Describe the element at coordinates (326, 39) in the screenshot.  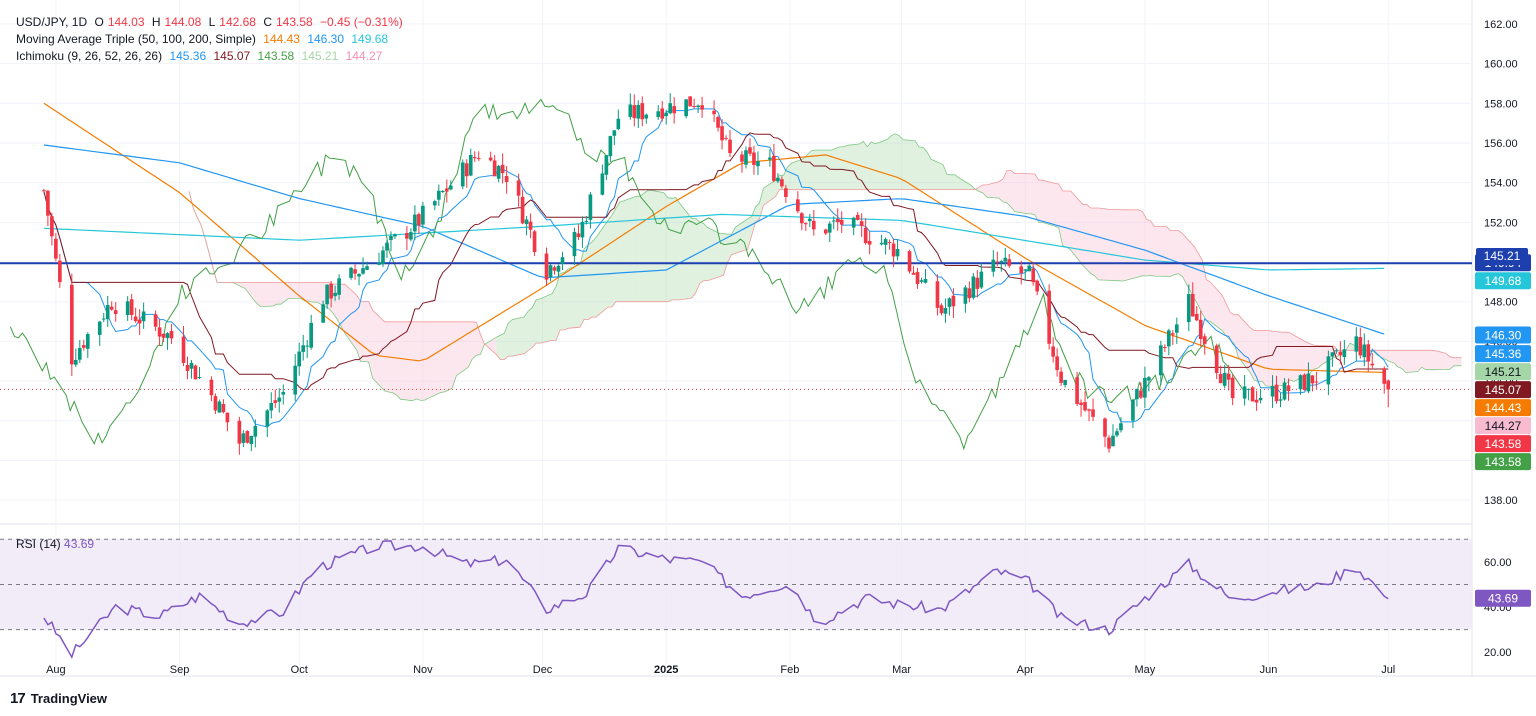
I see `ma100-value: 146.30` at that location.